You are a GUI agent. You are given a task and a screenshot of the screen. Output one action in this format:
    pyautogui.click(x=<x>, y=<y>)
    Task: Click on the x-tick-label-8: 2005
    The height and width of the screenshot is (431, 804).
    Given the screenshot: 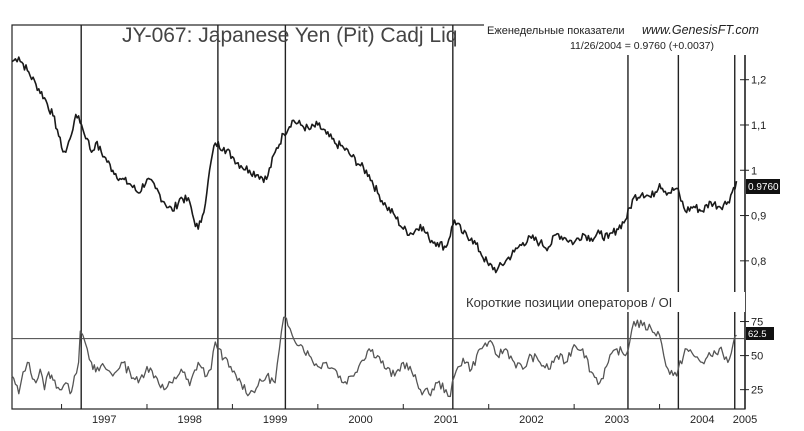 What is the action you would take?
    pyautogui.click(x=745, y=420)
    